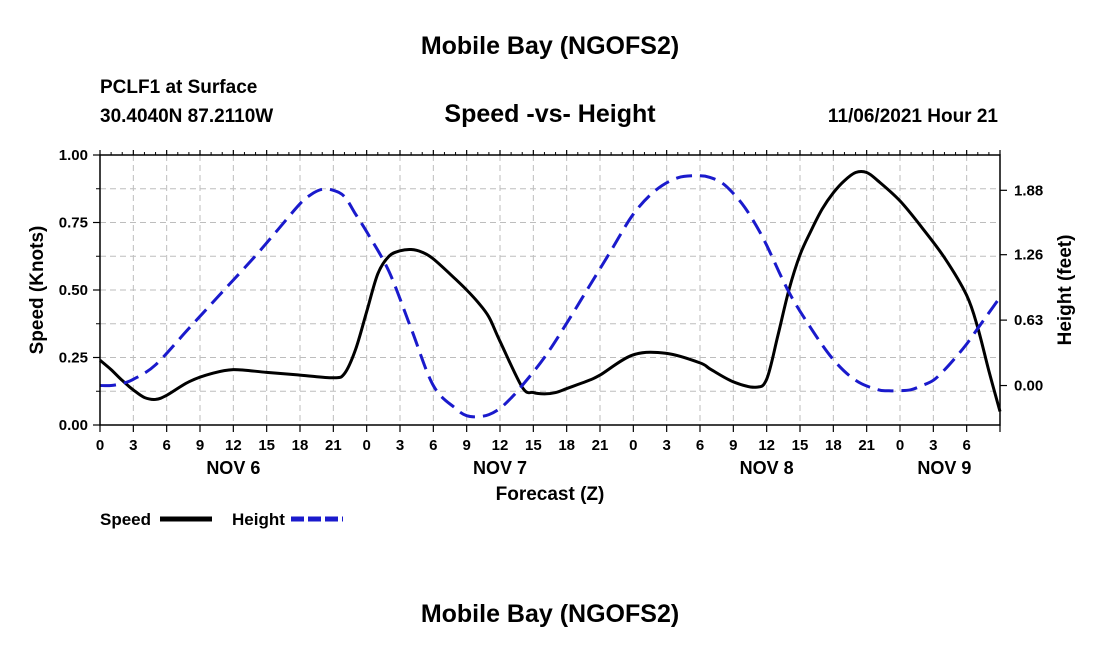 The width and height of the screenshot is (1100, 650). I want to click on y2-axis-label: Height (feet), so click(1065, 290).